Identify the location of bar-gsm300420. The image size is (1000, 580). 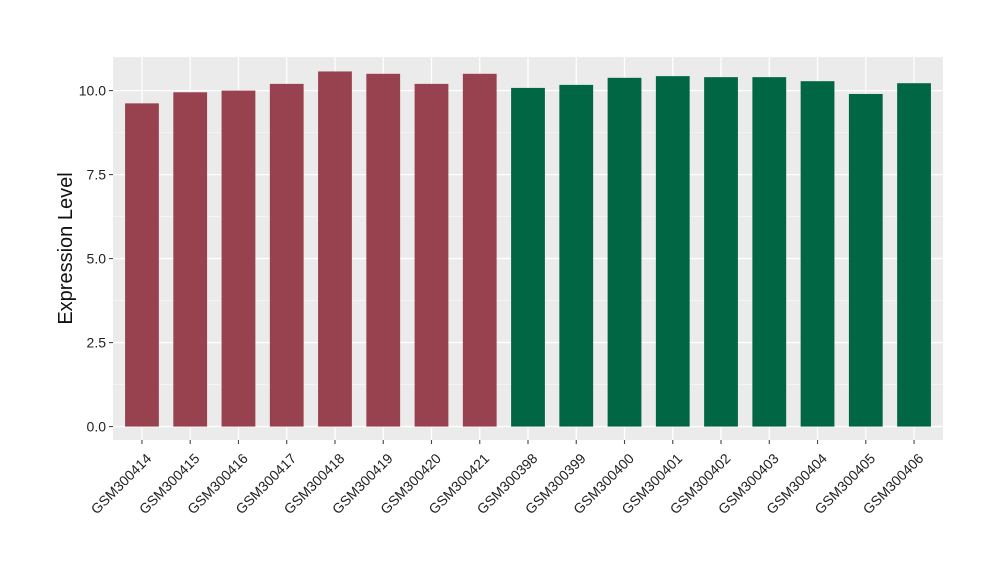
(431, 255).